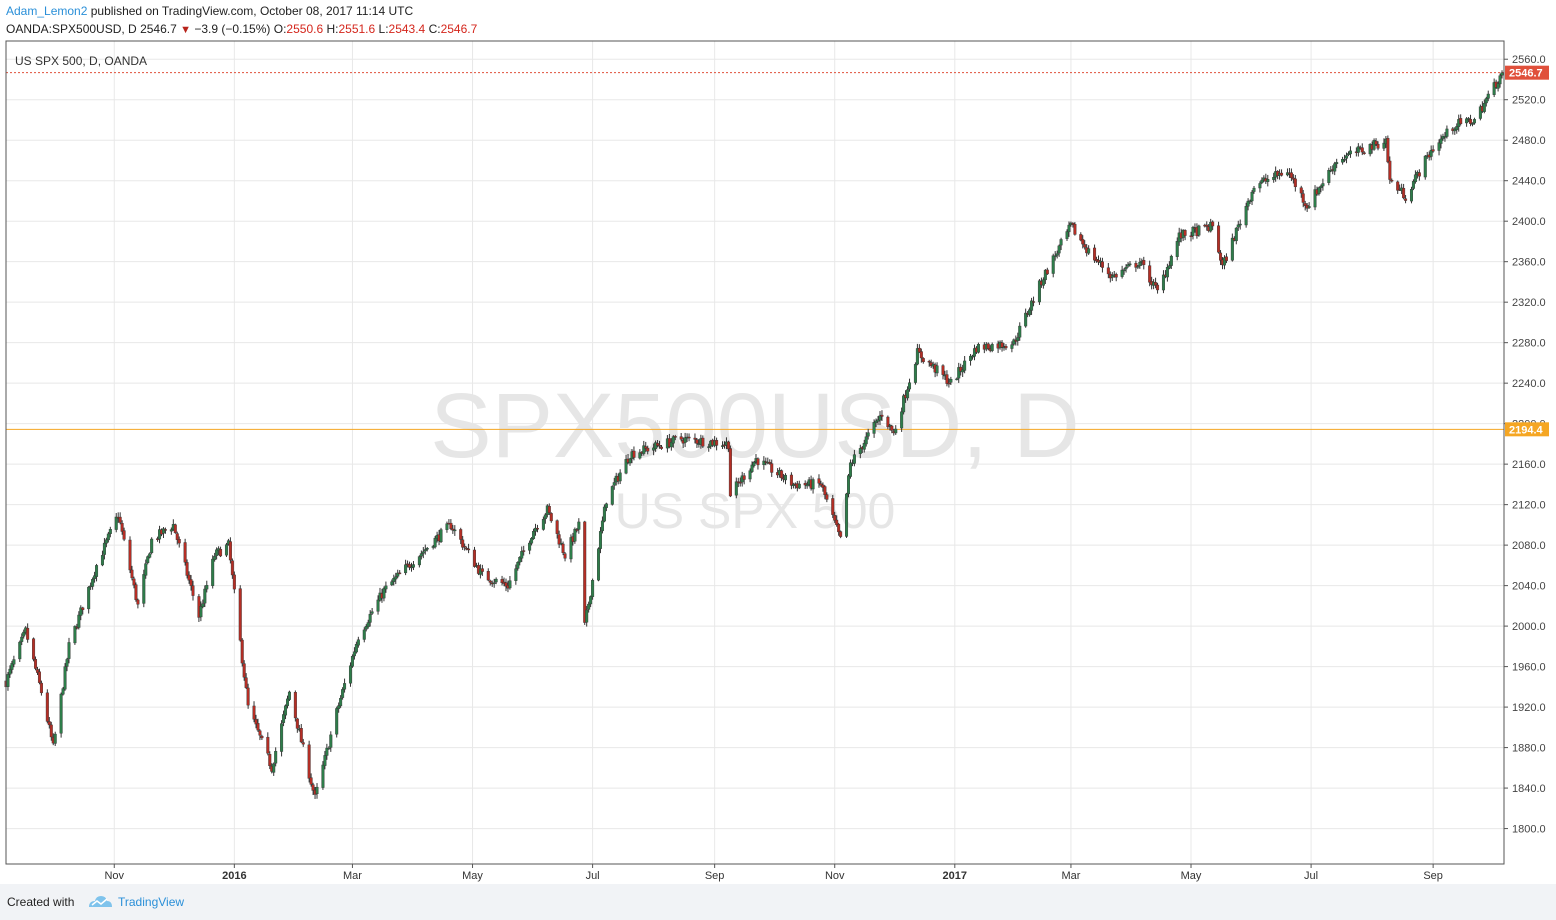 The image size is (1556, 920). What do you see at coordinates (1529, 465) in the screenshot?
I see `y-tick-label: 2160.0` at bounding box center [1529, 465].